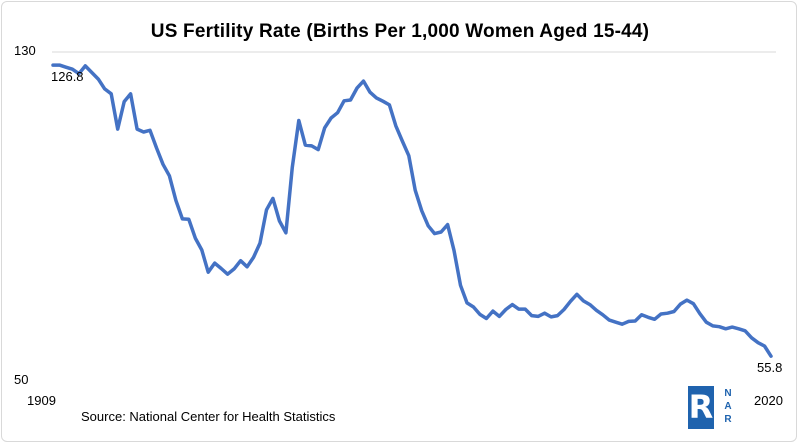 The image size is (800, 445). I want to click on data-label-2020: 55.8, so click(769, 367).